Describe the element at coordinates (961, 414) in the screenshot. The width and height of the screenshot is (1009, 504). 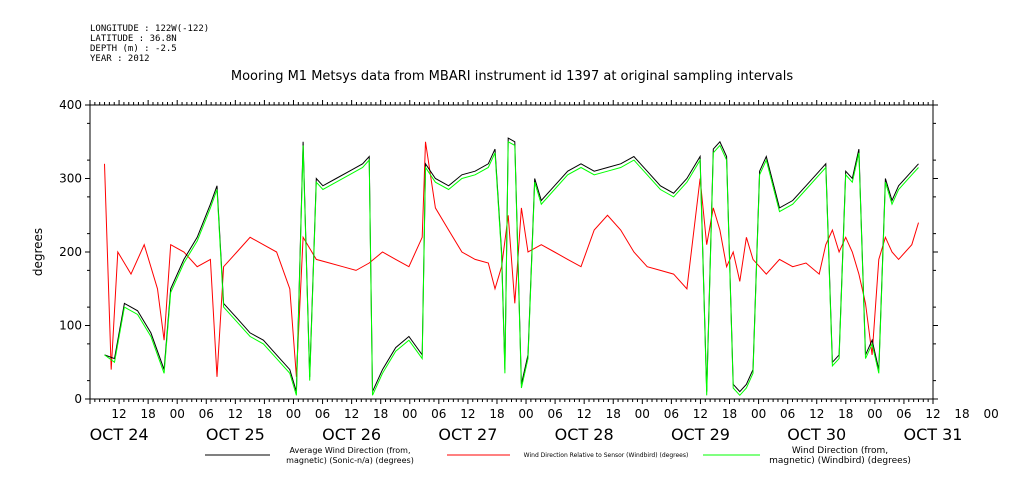
I see `x-hour-label-29: 18` at that location.